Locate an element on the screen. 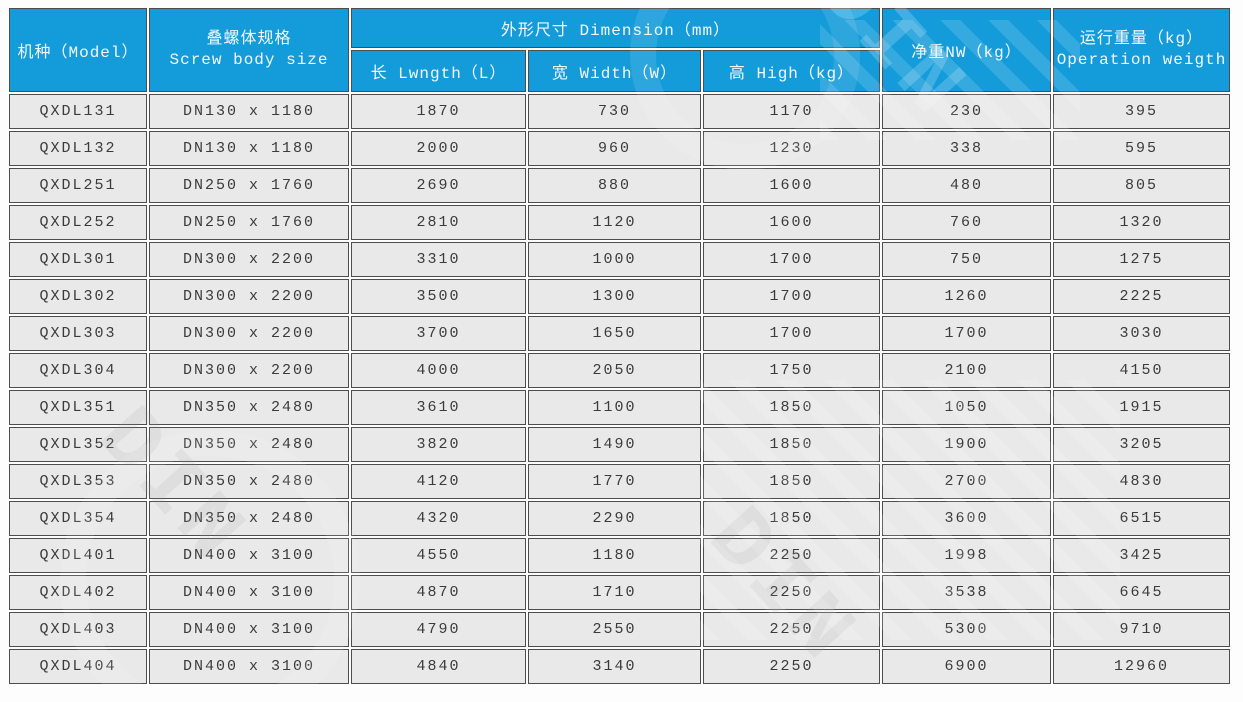 Image resolution: width=1243 pixels, height=702 pixels. cell-length: 4320 is located at coordinates (438, 518).